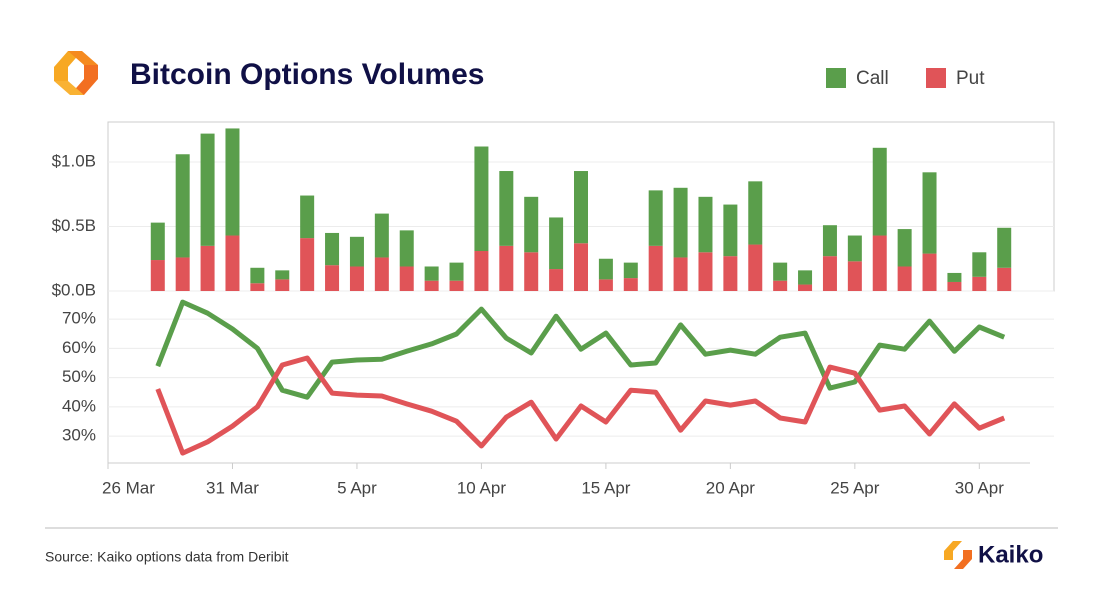  I want to click on x-tick-label: 15 Apr, so click(605, 487).